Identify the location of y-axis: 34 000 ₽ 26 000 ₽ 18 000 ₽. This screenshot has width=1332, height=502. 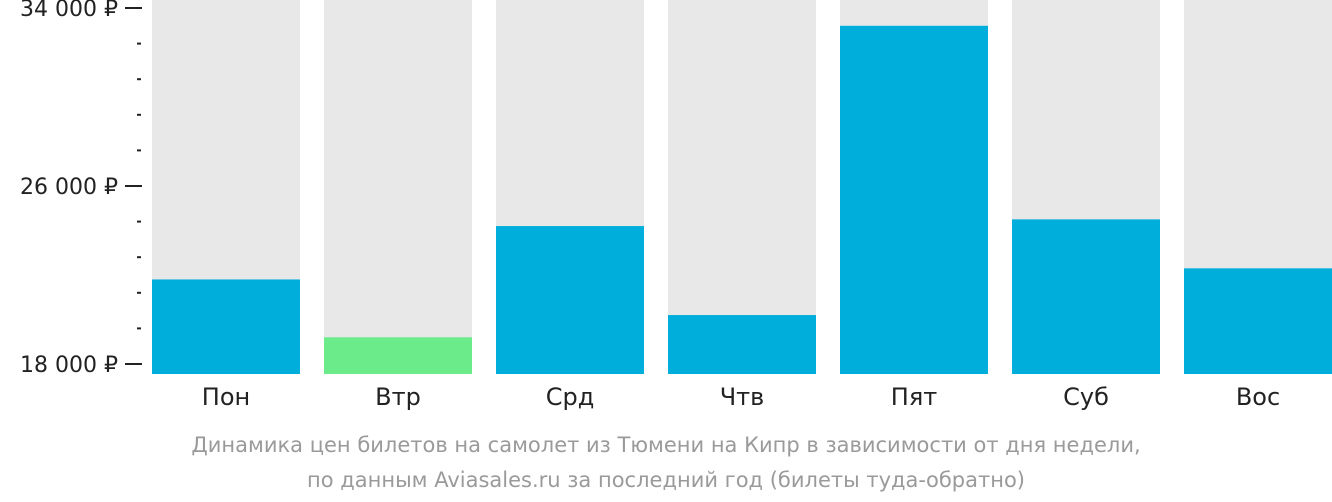
(81, 189).